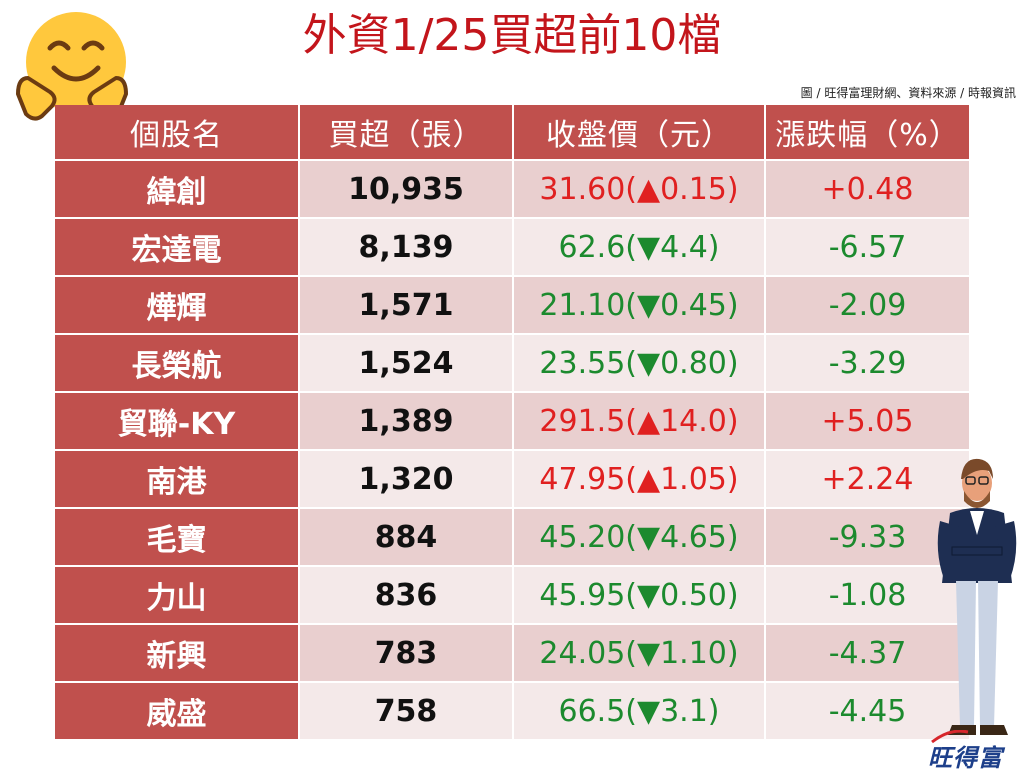 The width and height of the screenshot is (1024, 773). I want to click on close-price-cell: 23.55(▼0.80), so click(639, 363).